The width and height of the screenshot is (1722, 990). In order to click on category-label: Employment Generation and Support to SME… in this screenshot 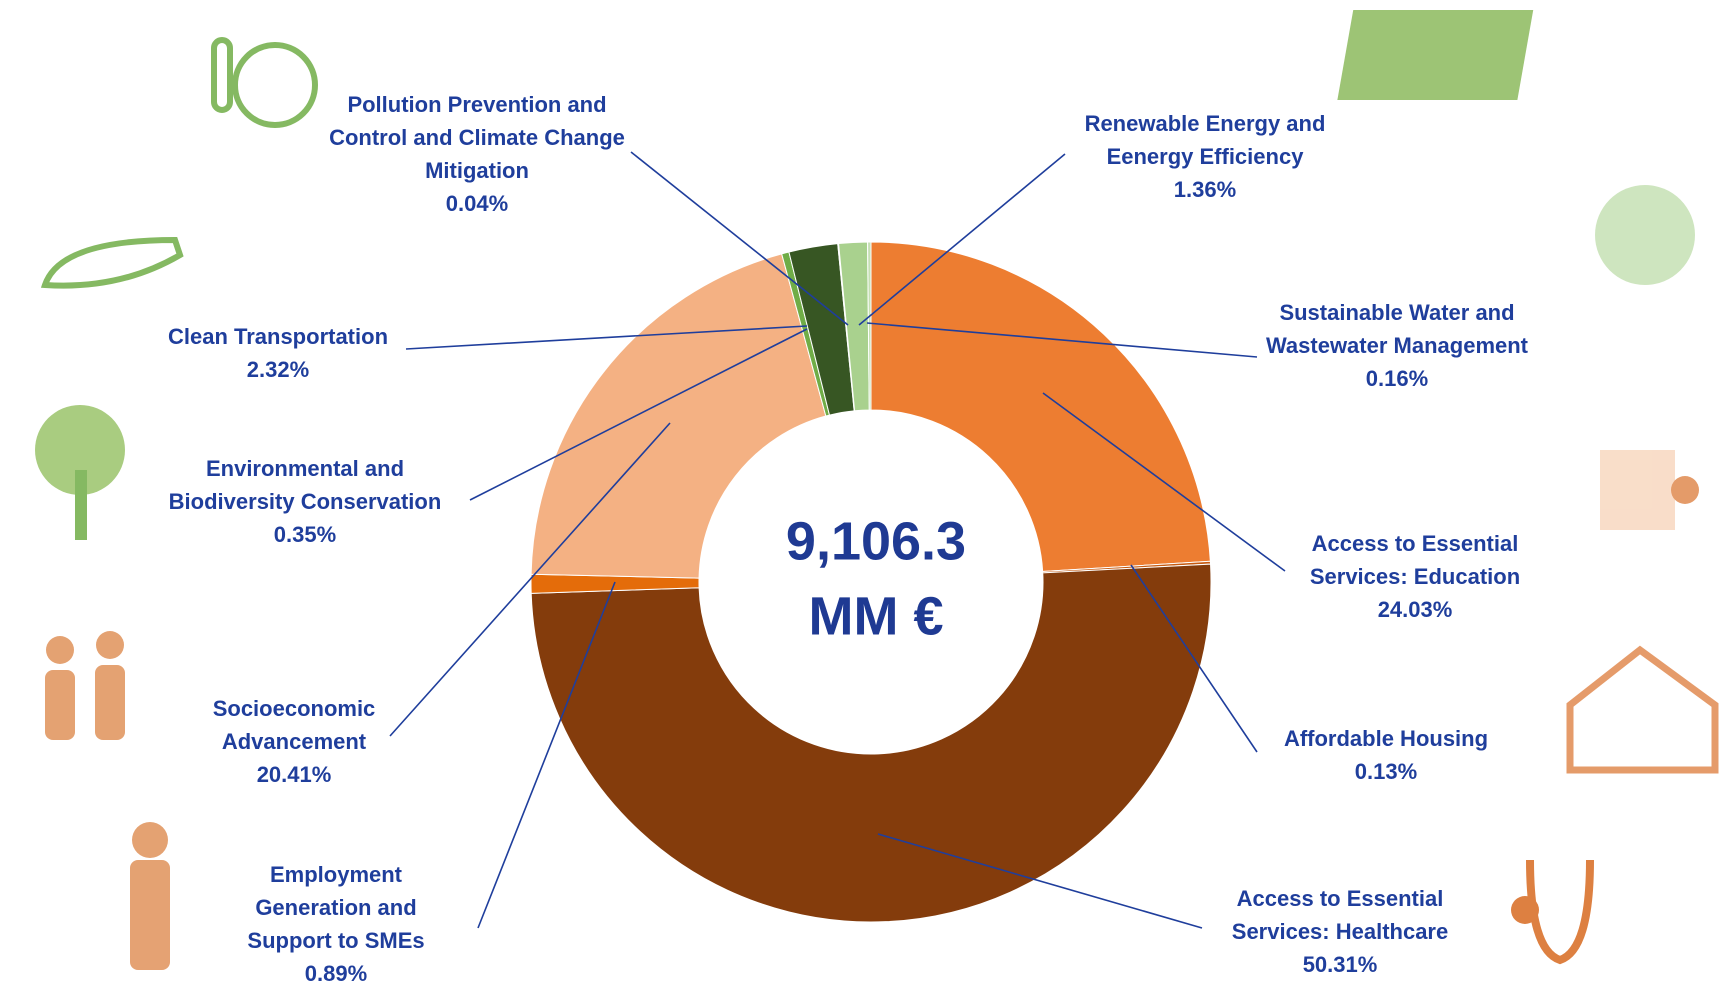, I will do `click(336, 907)`.